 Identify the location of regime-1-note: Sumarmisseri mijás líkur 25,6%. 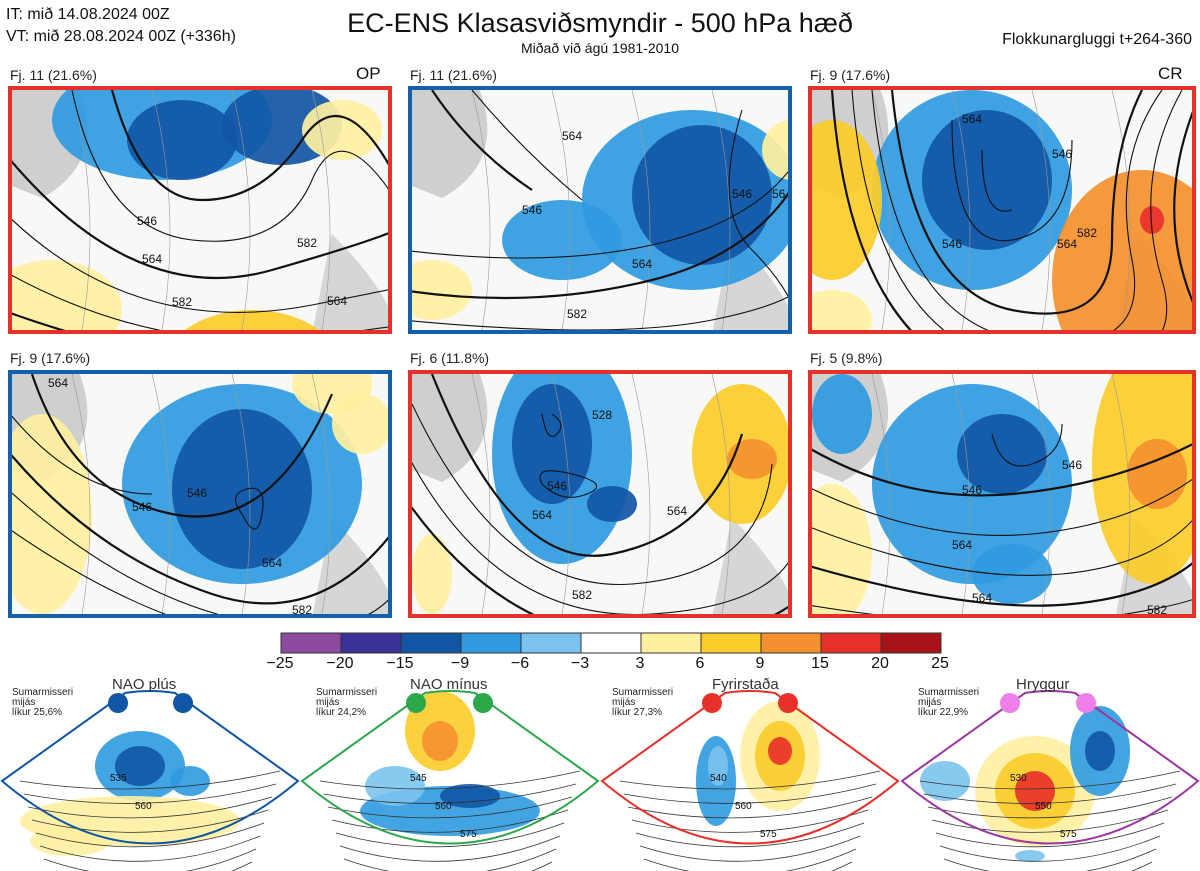
(43, 702).